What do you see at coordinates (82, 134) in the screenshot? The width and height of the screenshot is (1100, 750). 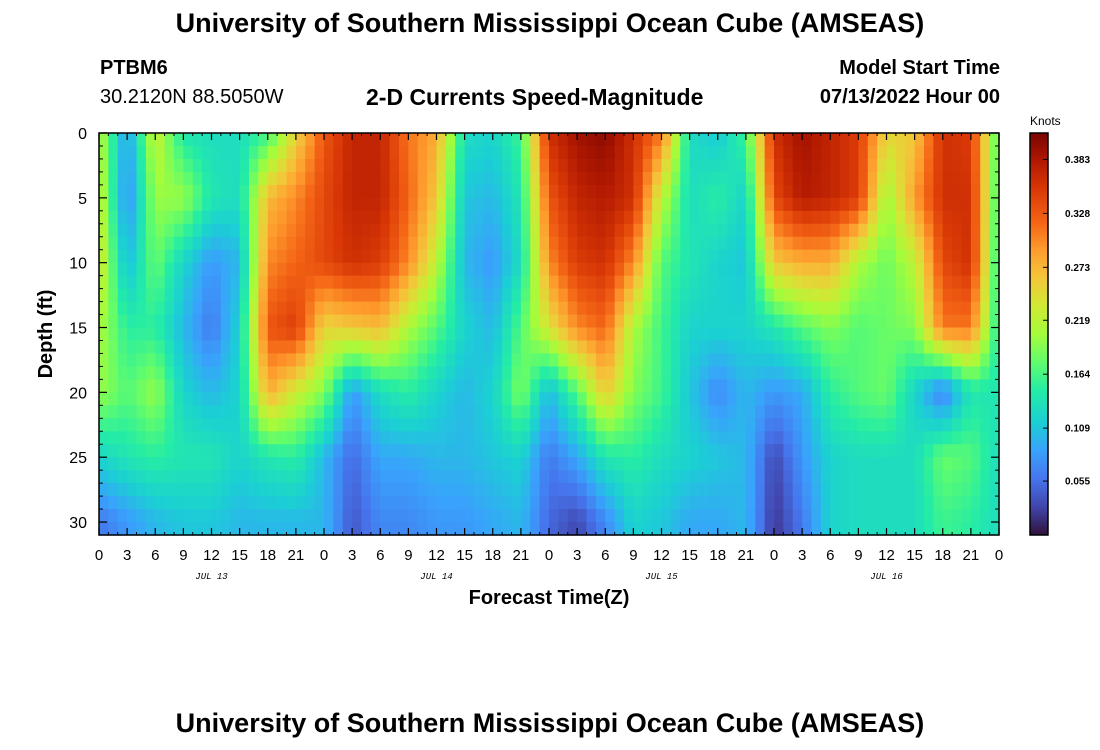 I see `y-tick-label: 0` at bounding box center [82, 134].